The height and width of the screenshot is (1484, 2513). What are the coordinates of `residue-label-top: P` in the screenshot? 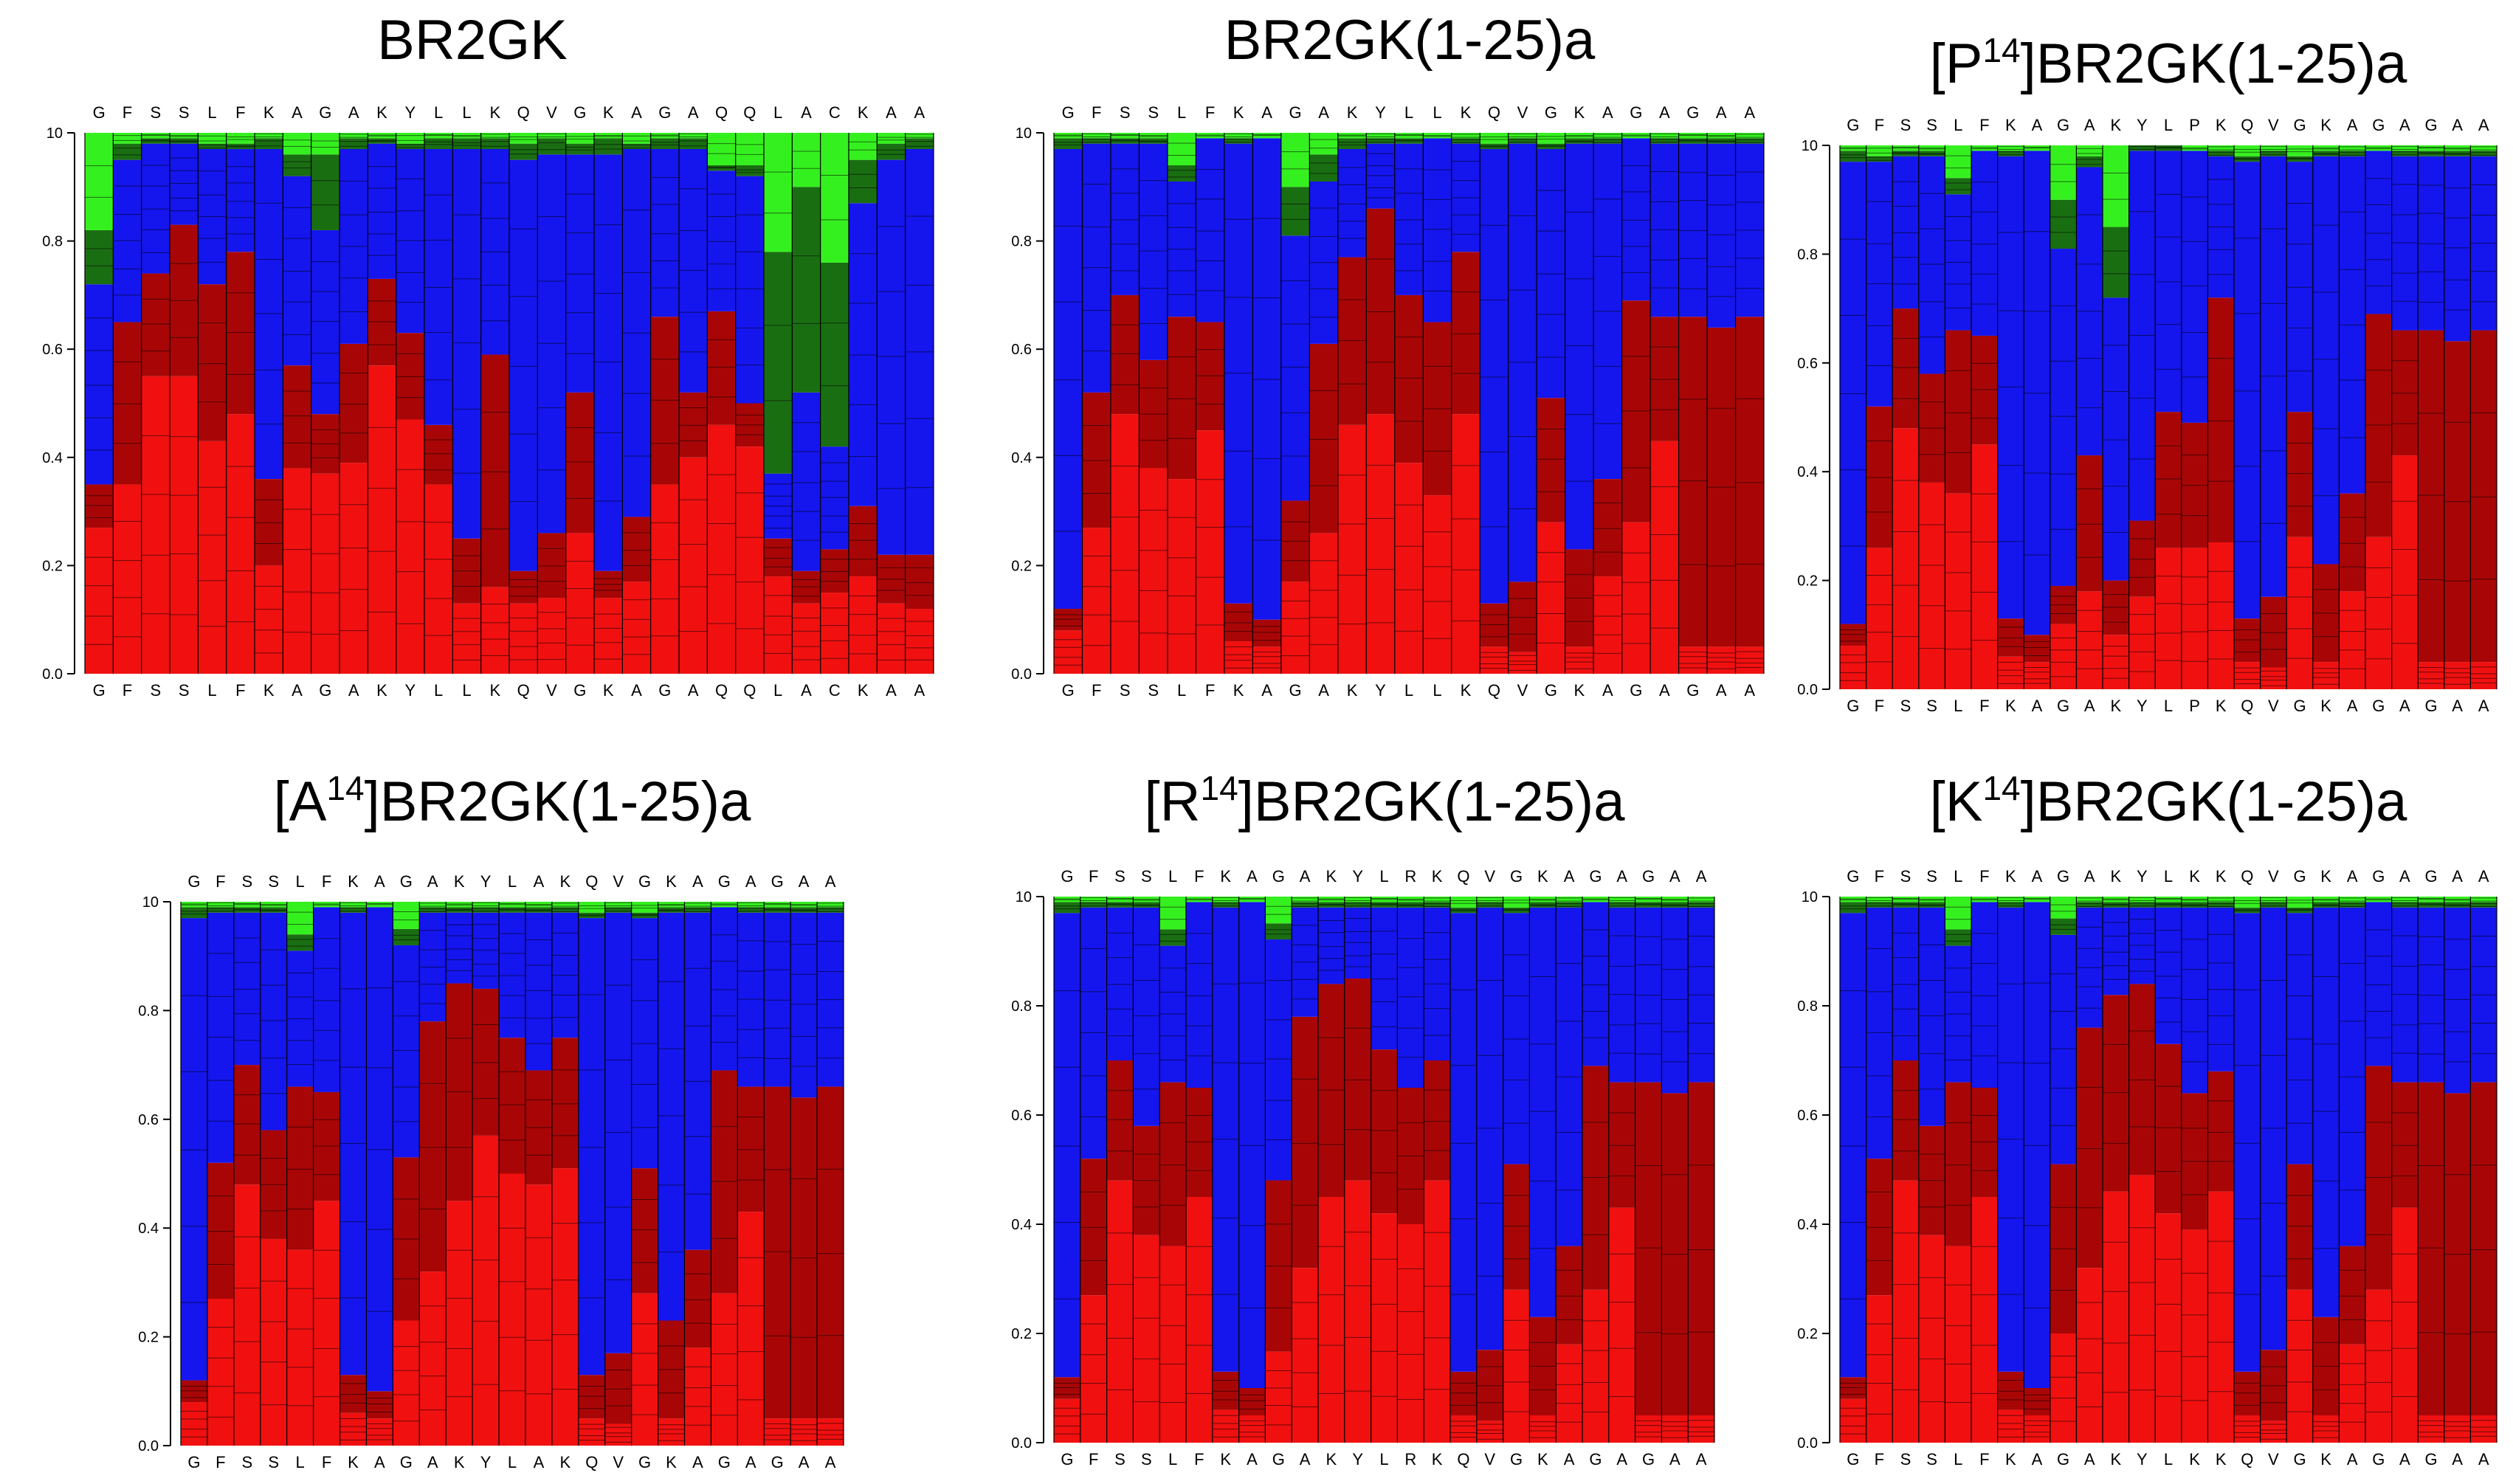 It's located at (2194, 125).